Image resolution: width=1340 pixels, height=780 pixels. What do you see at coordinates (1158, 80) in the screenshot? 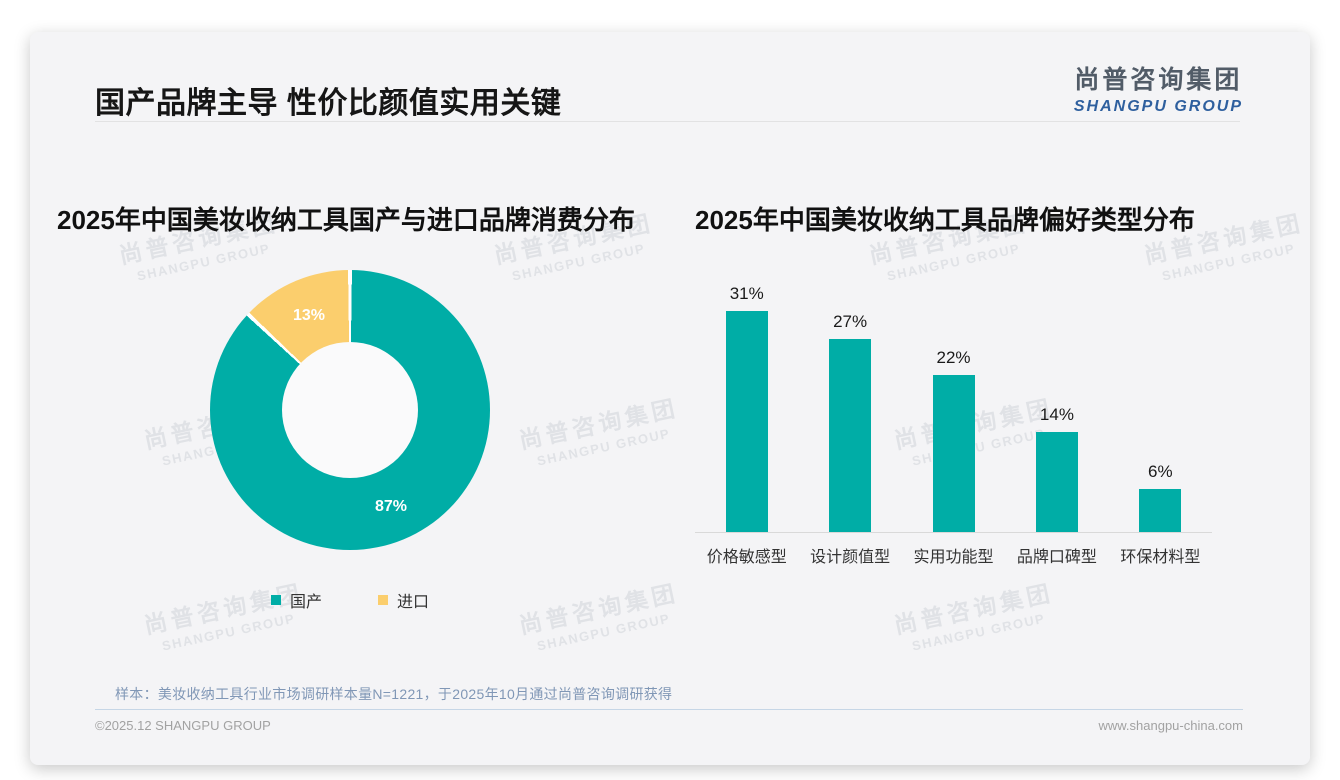
I see `logo-cn-text: 尚普咨询集团` at bounding box center [1158, 80].